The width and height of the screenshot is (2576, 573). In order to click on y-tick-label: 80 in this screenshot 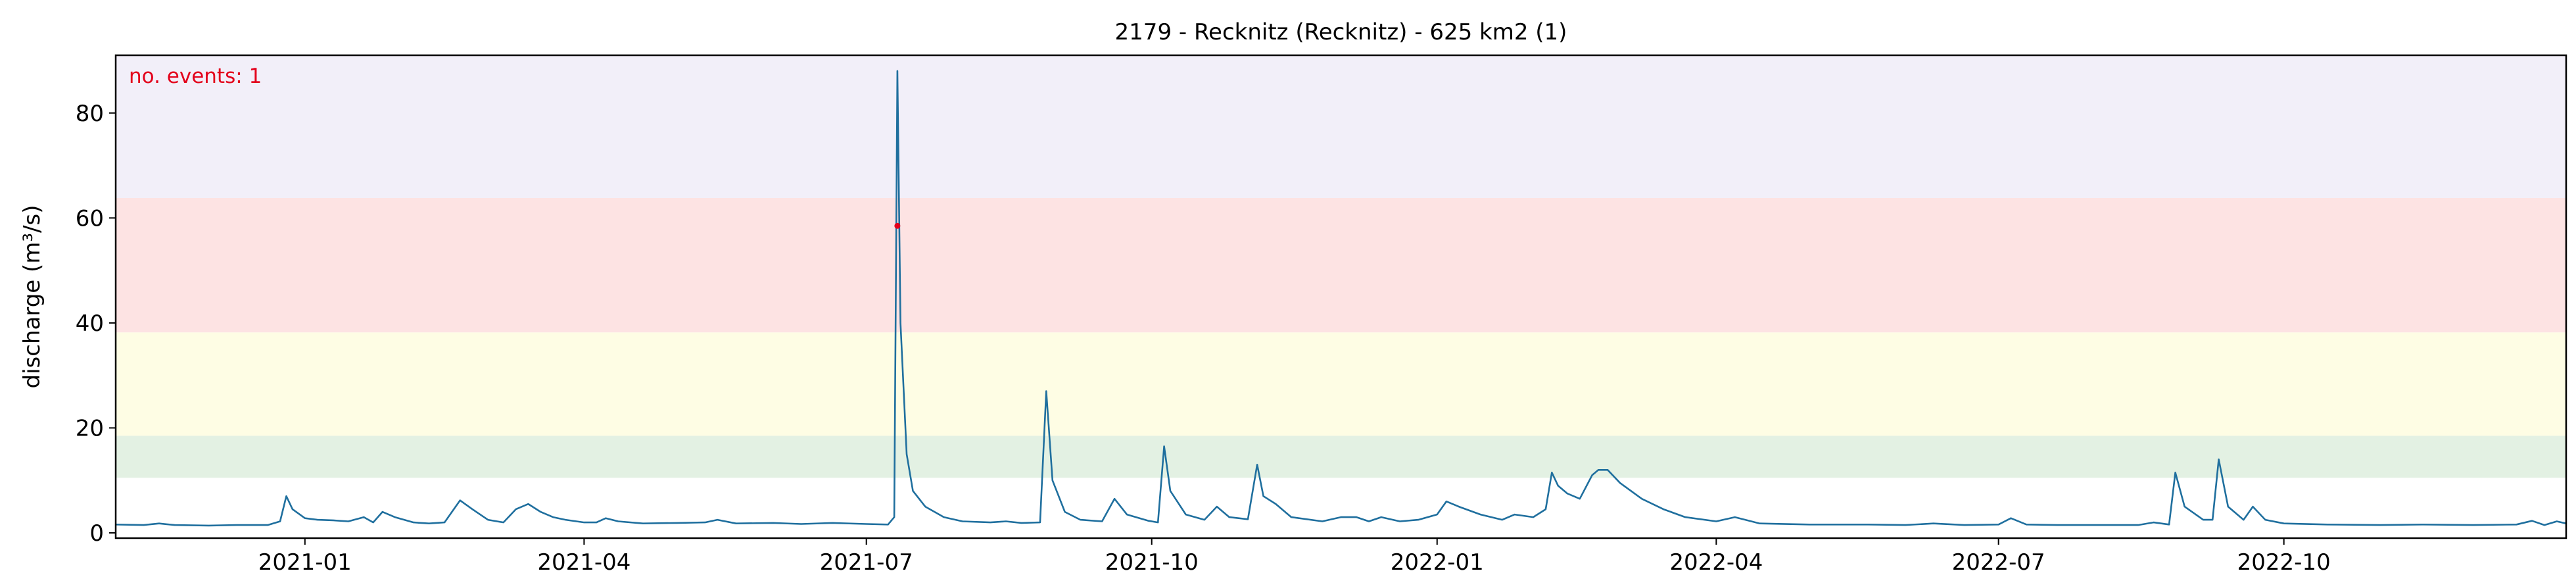, I will do `click(90, 114)`.